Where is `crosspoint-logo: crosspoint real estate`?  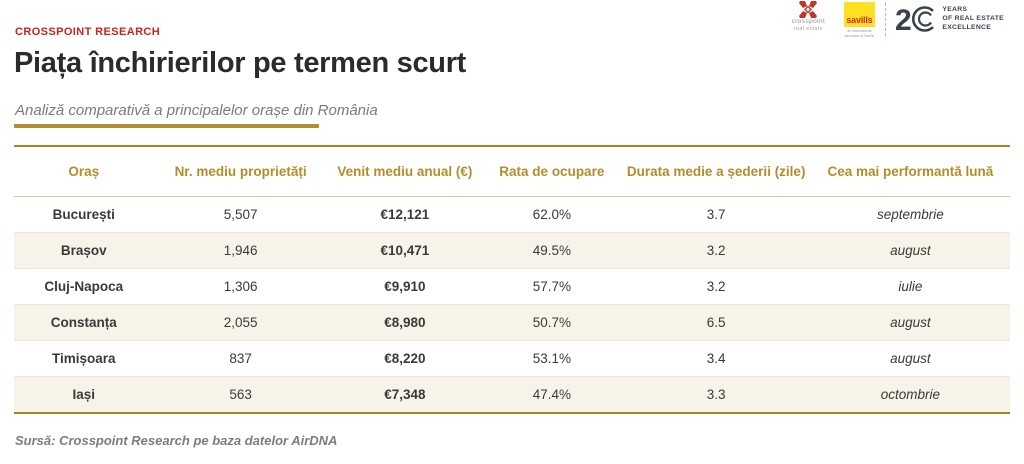 crosspoint-logo: crosspoint real estate is located at coordinates (808, 16).